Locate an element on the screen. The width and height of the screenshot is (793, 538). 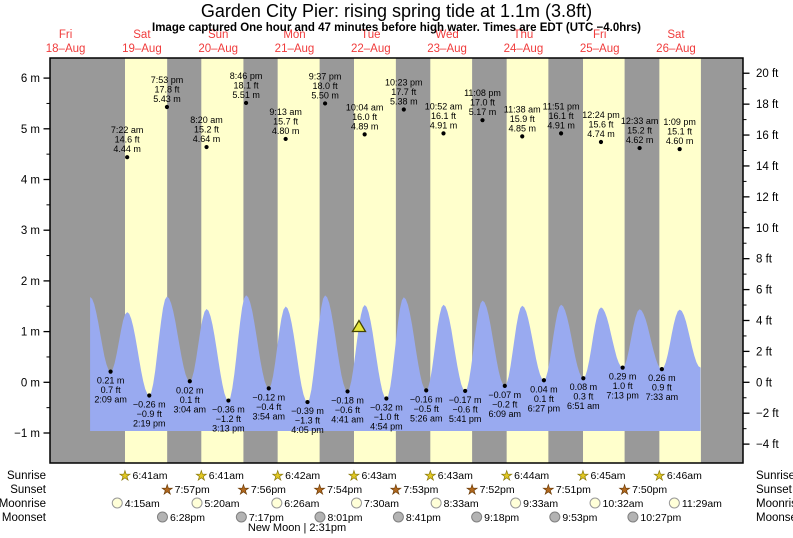
tide-annotation-text: 12:24 pm is located at coordinates (601, 115).